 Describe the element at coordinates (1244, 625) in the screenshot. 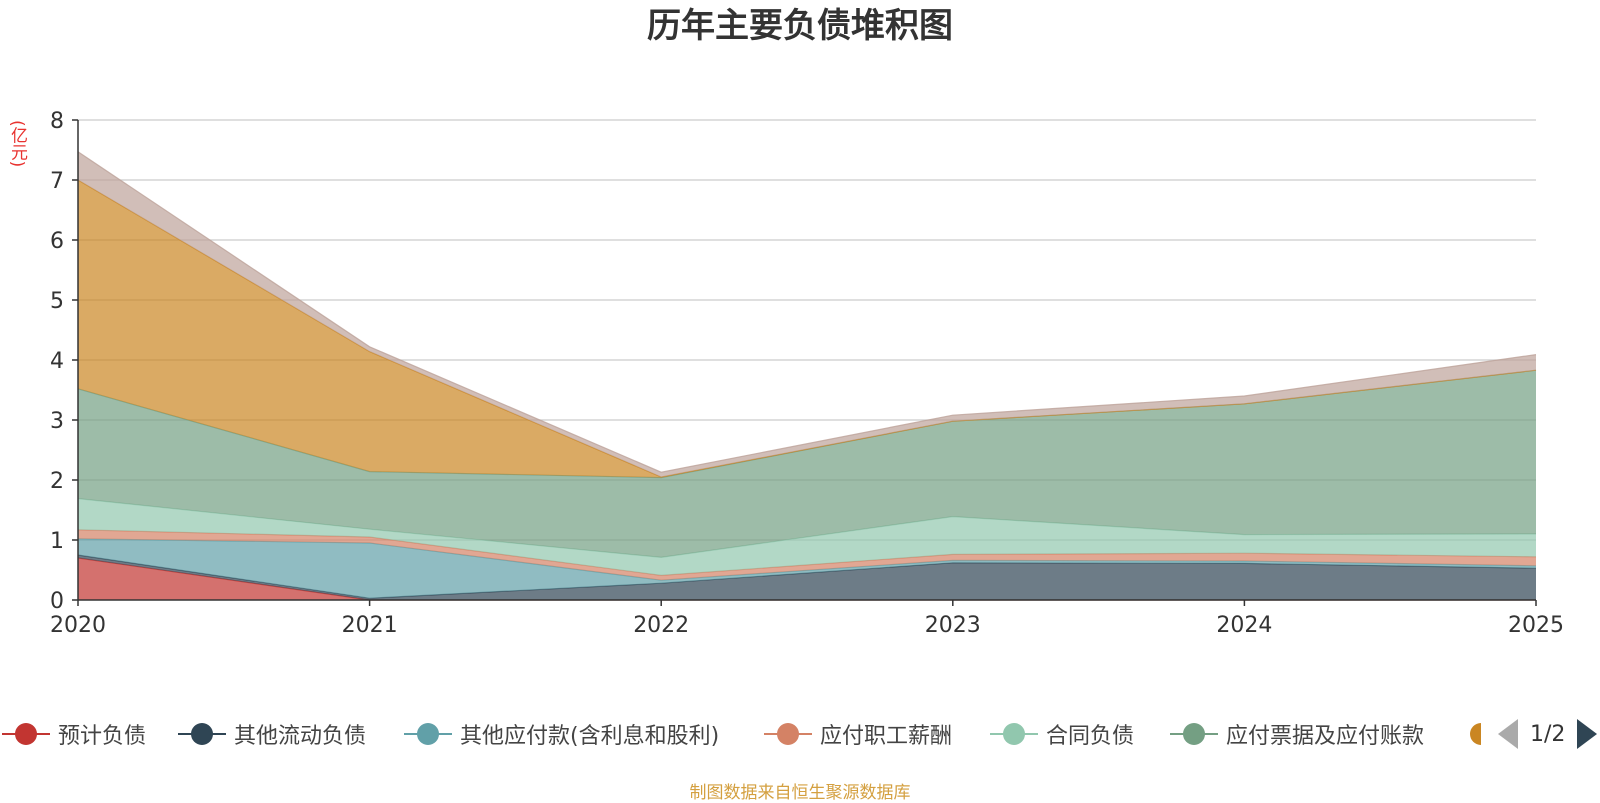

I see `x-tick-label-2024: 2024` at that location.